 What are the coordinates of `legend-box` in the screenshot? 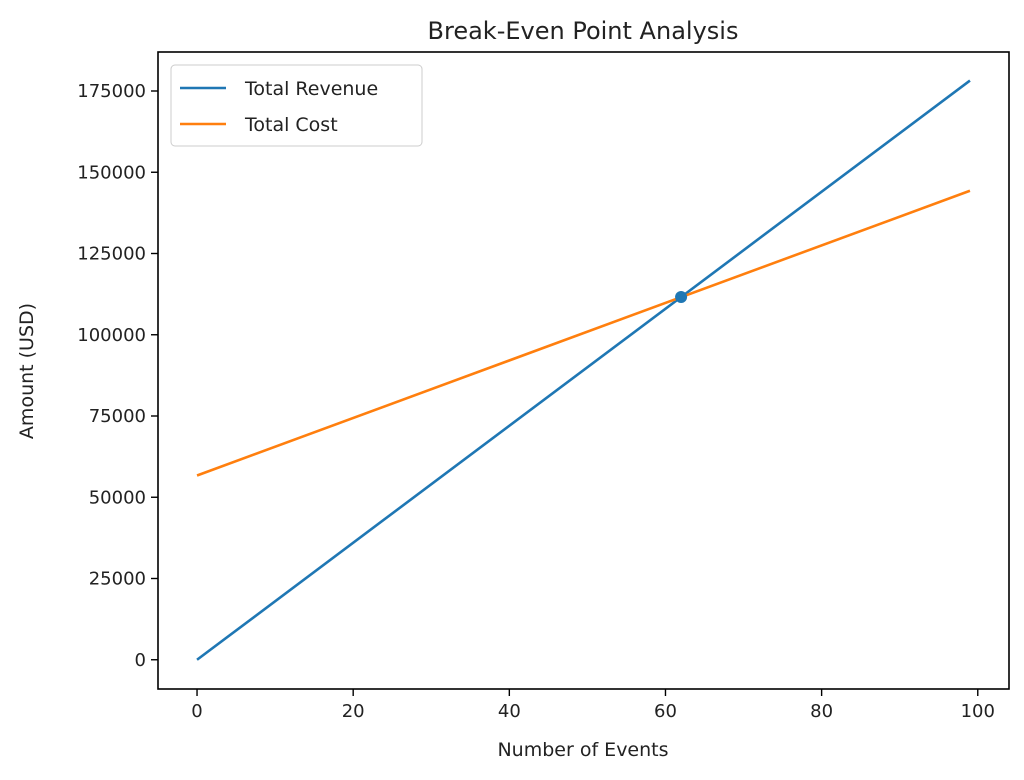 It's located at (296, 105).